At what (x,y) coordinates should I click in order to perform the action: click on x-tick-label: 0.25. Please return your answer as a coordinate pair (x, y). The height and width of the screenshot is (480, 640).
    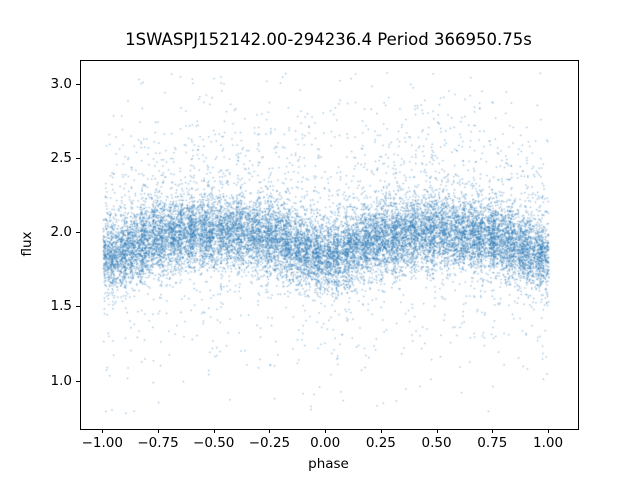
    Looking at the image, I should click on (380, 443).